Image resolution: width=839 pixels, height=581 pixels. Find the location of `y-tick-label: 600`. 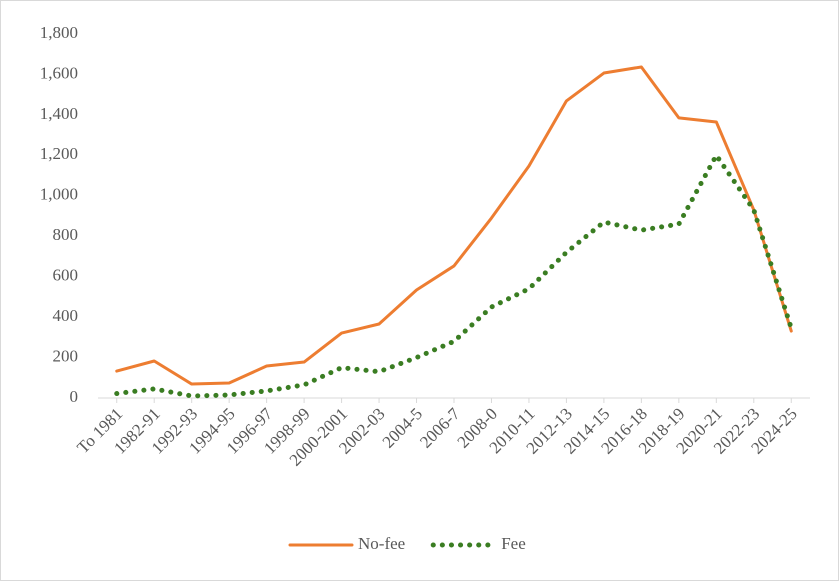

y-tick-label: 600 is located at coordinates (66, 275).